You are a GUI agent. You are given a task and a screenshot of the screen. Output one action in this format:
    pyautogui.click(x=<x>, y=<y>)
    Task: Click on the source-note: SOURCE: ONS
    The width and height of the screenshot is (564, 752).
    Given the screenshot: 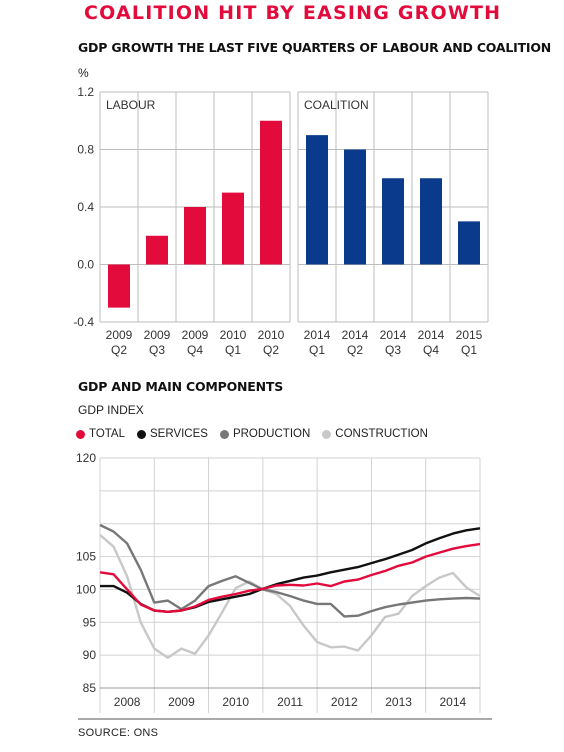 What is the action you would take?
    pyautogui.click(x=118, y=733)
    